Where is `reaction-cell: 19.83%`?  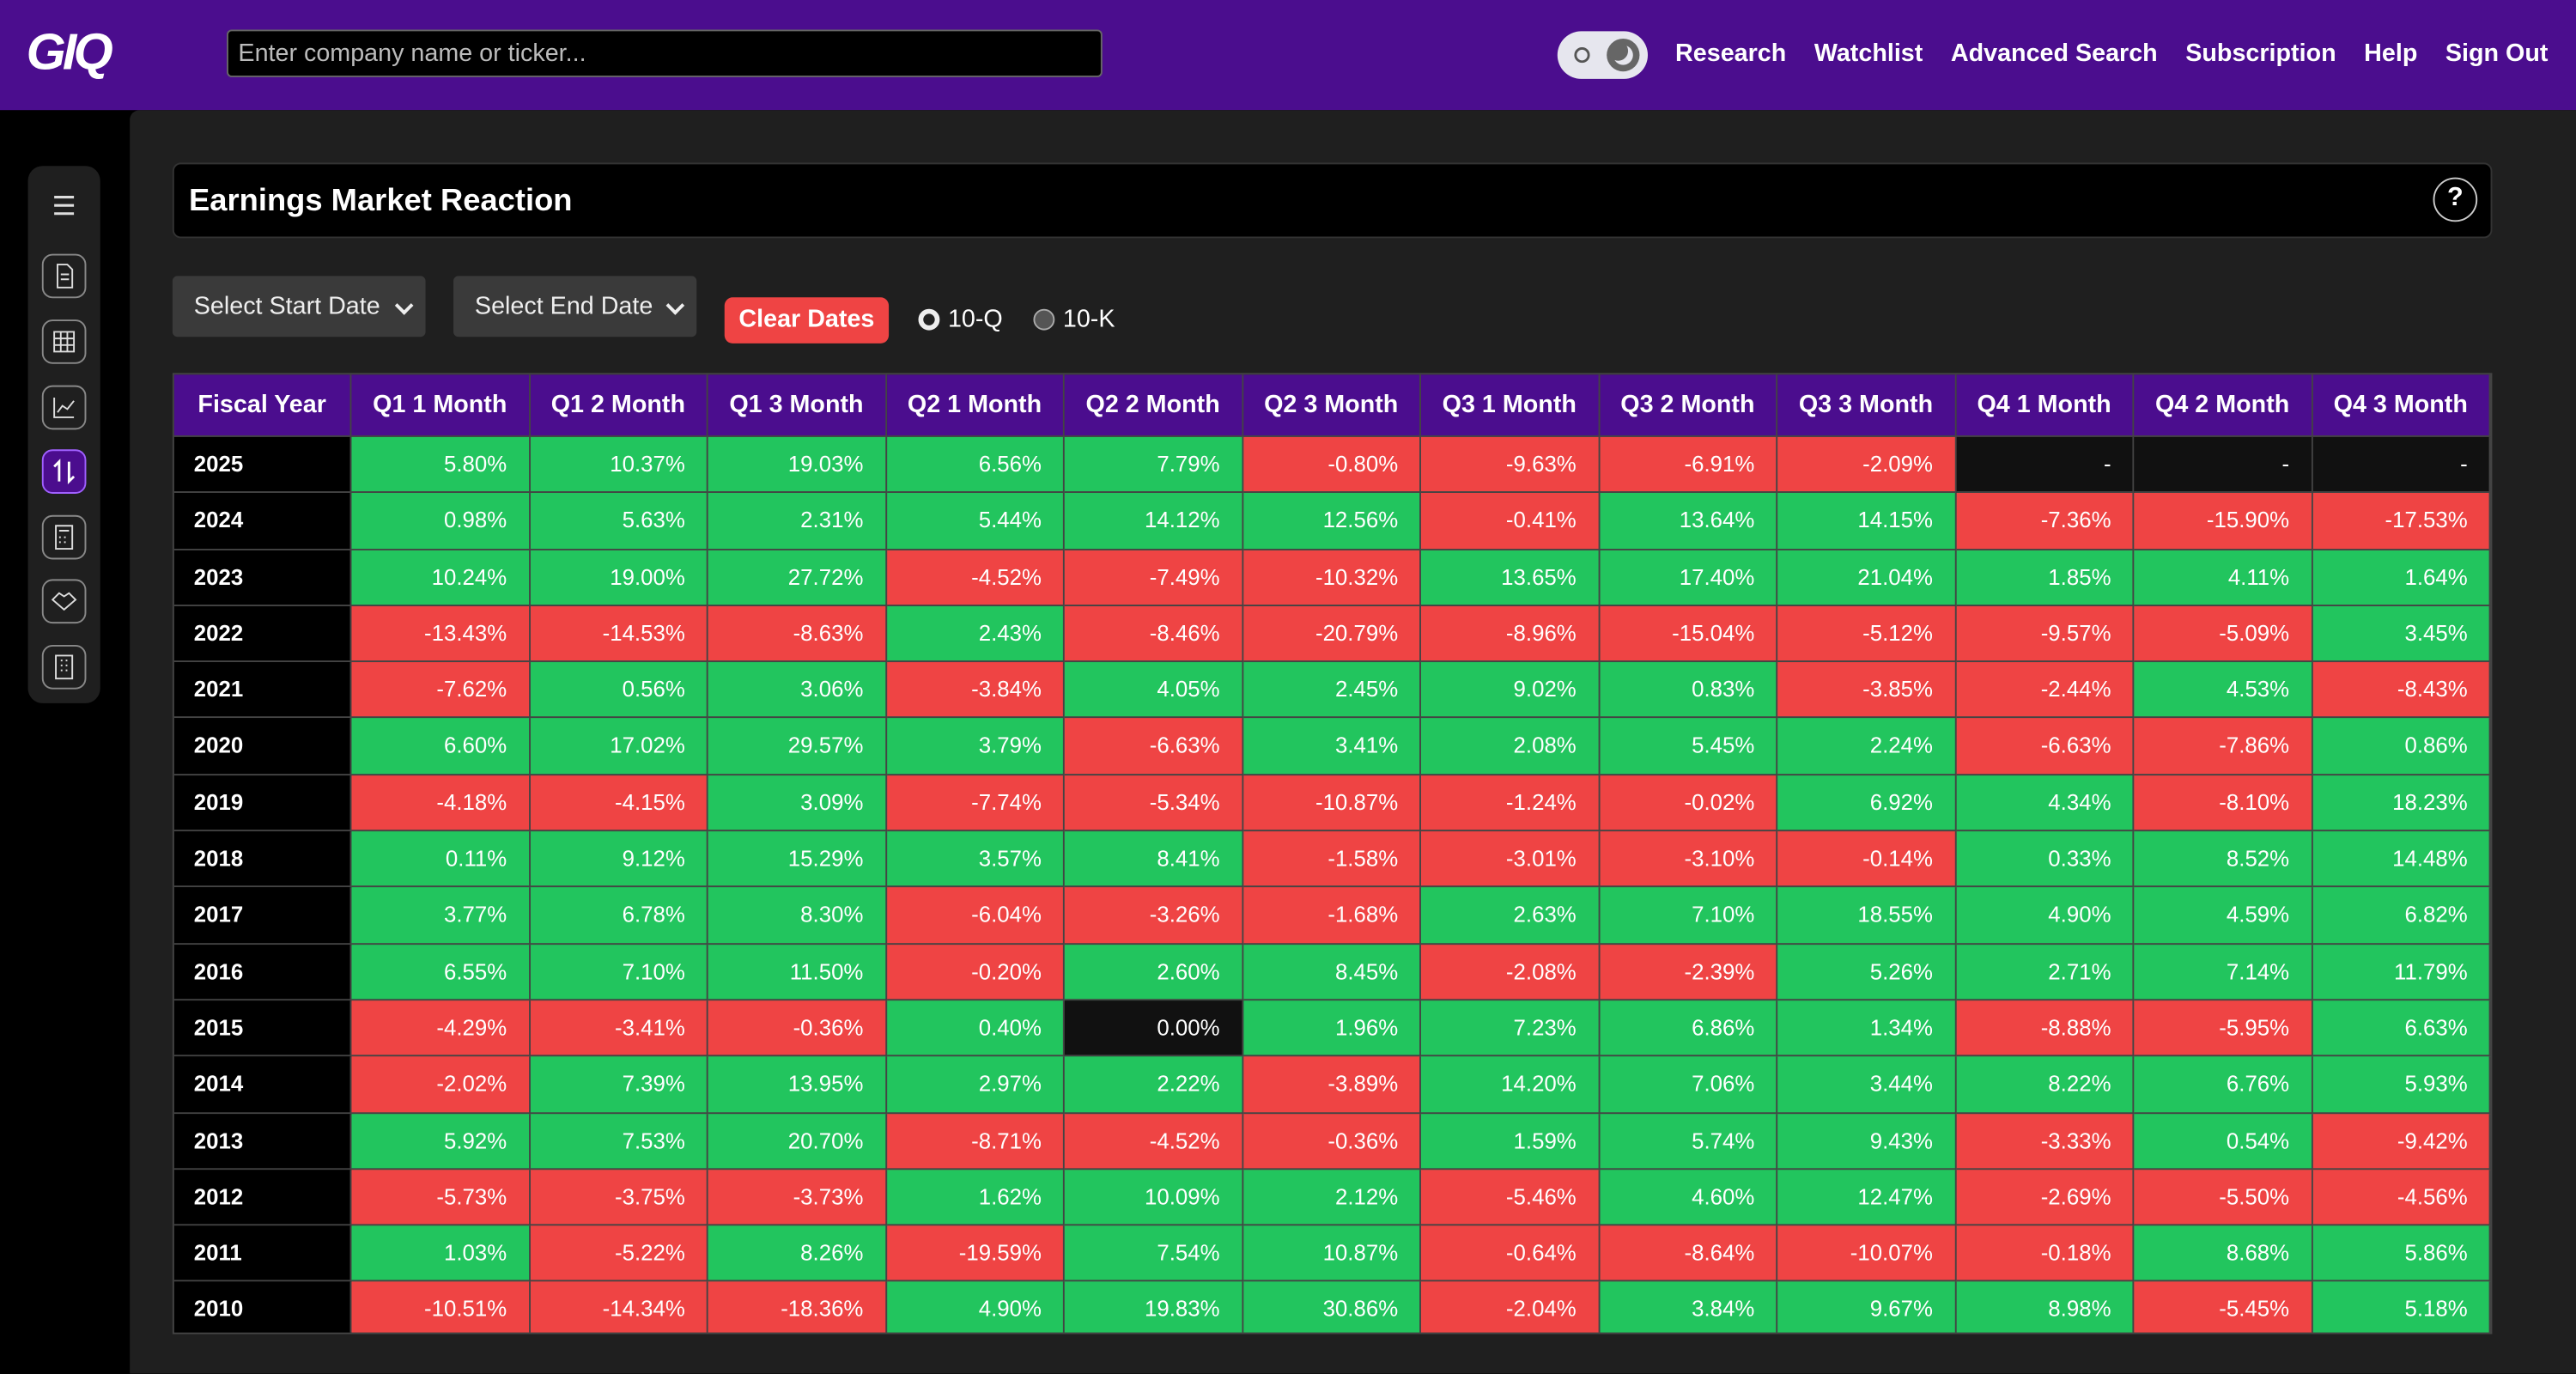
reaction-cell: 19.83% is located at coordinates (1153, 1307).